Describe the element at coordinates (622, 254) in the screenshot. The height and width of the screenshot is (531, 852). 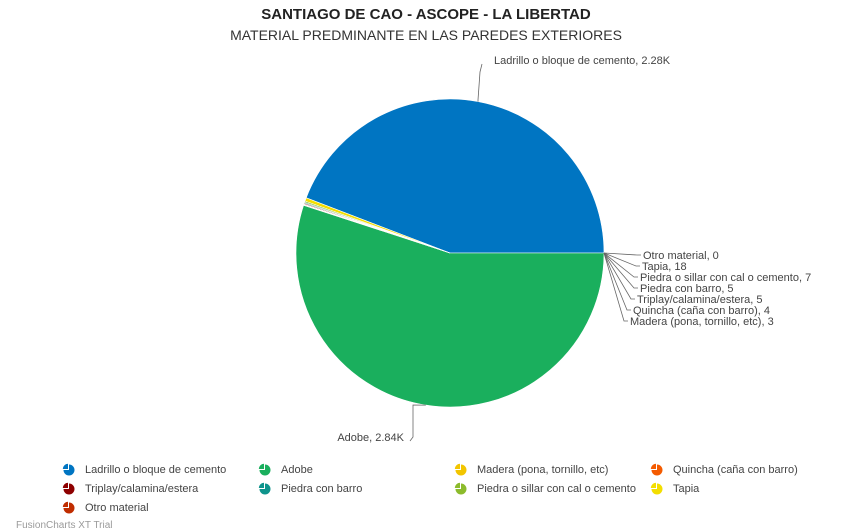
I see `label-line-otro-material` at that location.